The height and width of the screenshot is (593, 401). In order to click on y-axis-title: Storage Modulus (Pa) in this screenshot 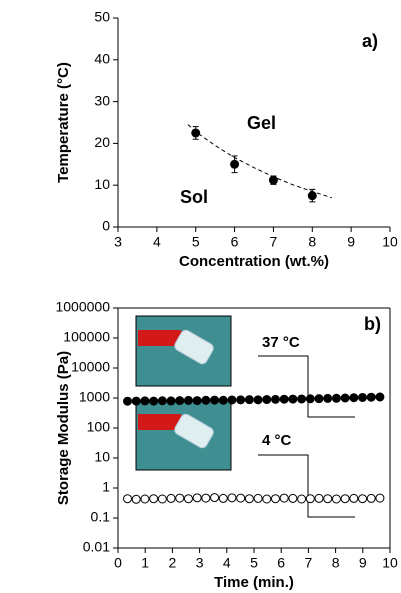, I will do `click(63, 428)`.